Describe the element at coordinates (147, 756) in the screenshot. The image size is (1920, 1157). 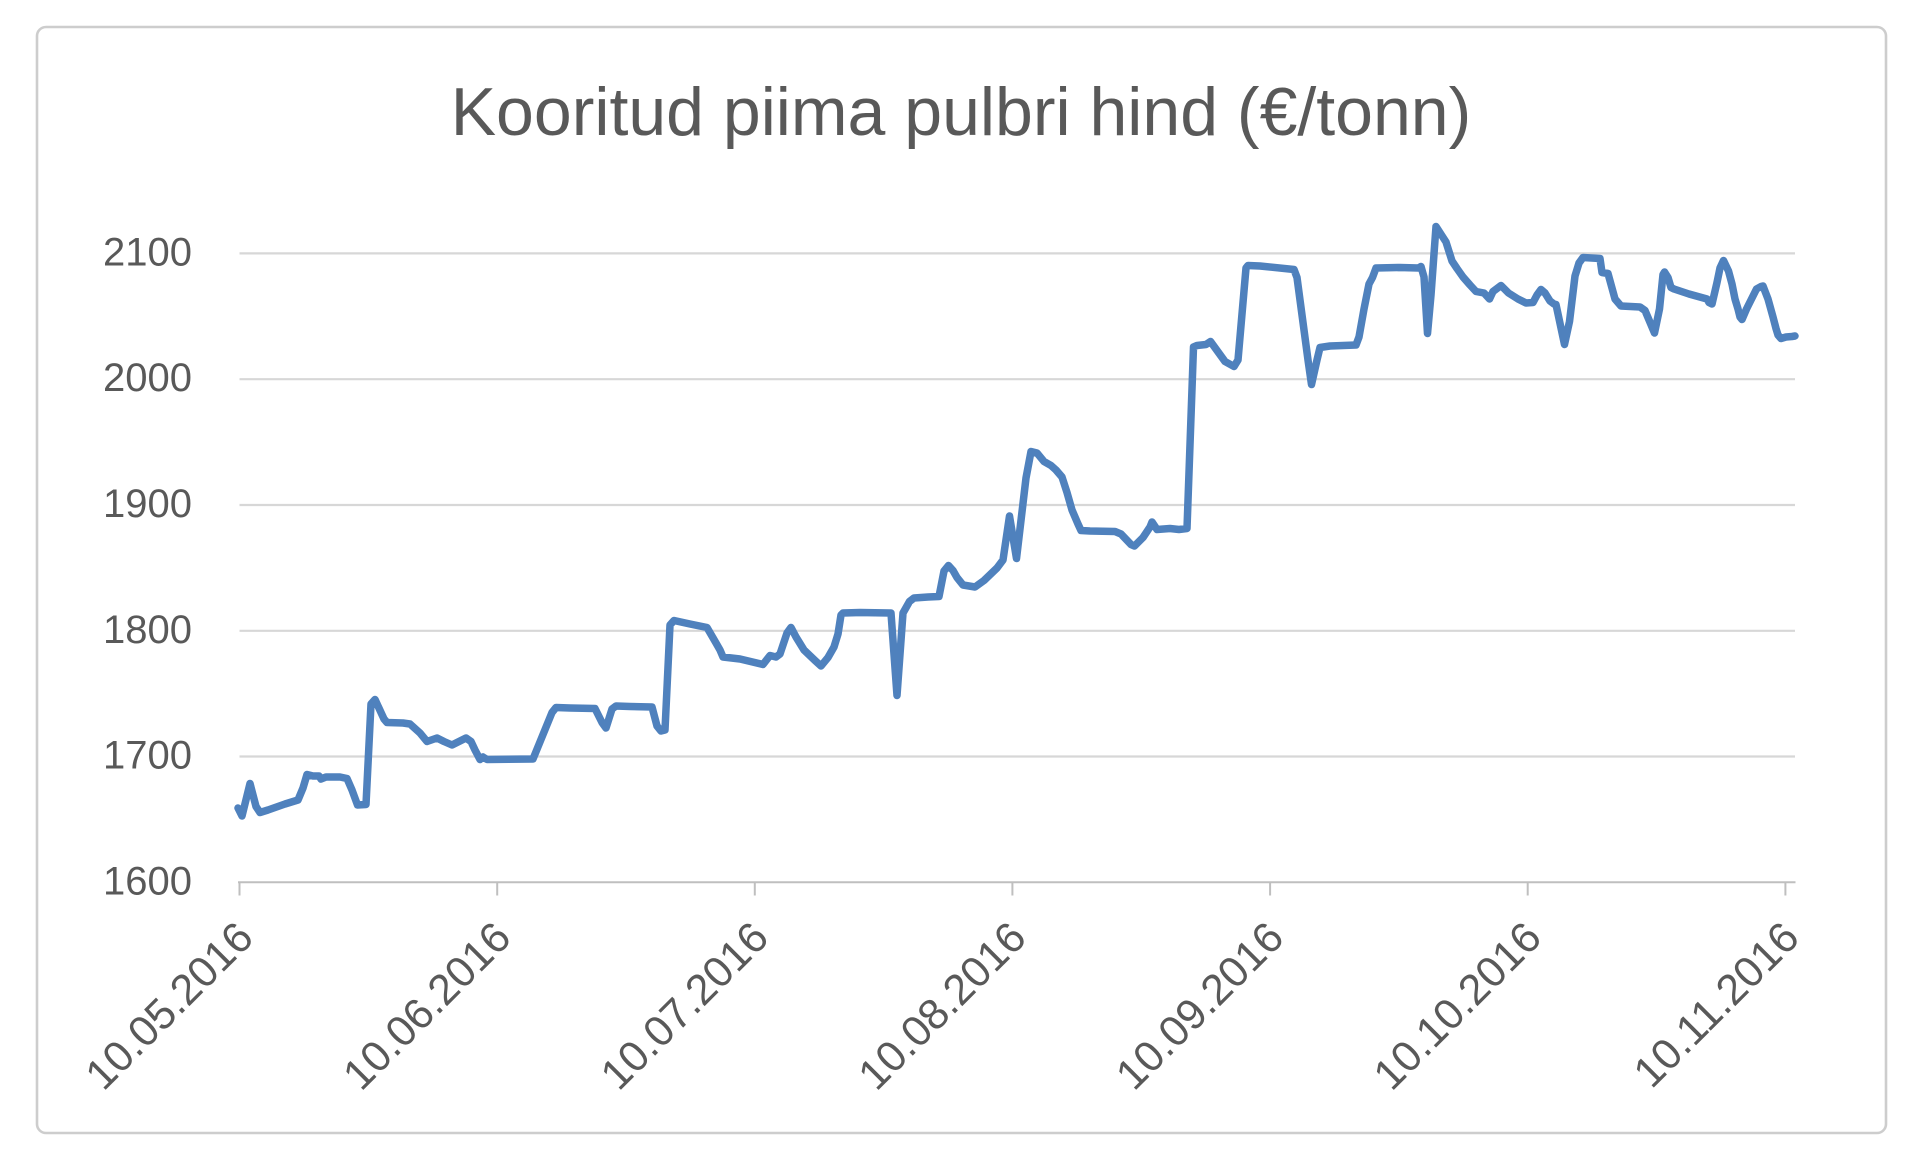
I see `svg-text: 1700` at that location.